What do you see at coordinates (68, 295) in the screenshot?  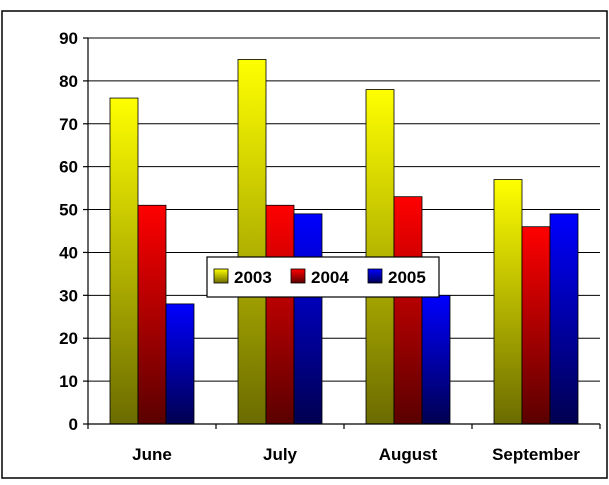 I see `y-tick-label-30: 30` at bounding box center [68, 295].